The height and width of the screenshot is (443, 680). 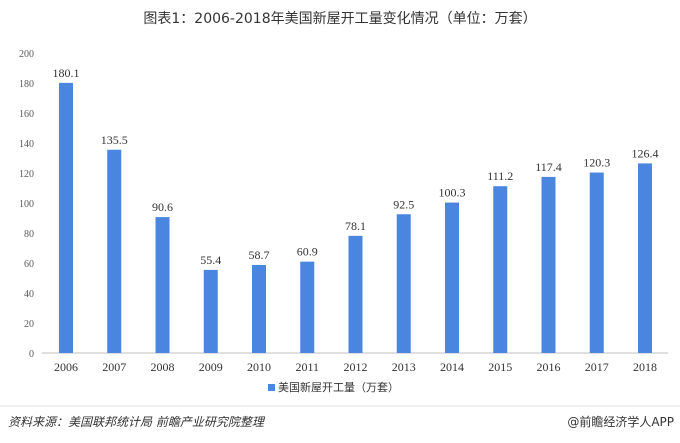 What do you see at coordinates (500, 367) in the screenshot?
I see `x-tick-label: 2015` at bounding box center [500, 367].